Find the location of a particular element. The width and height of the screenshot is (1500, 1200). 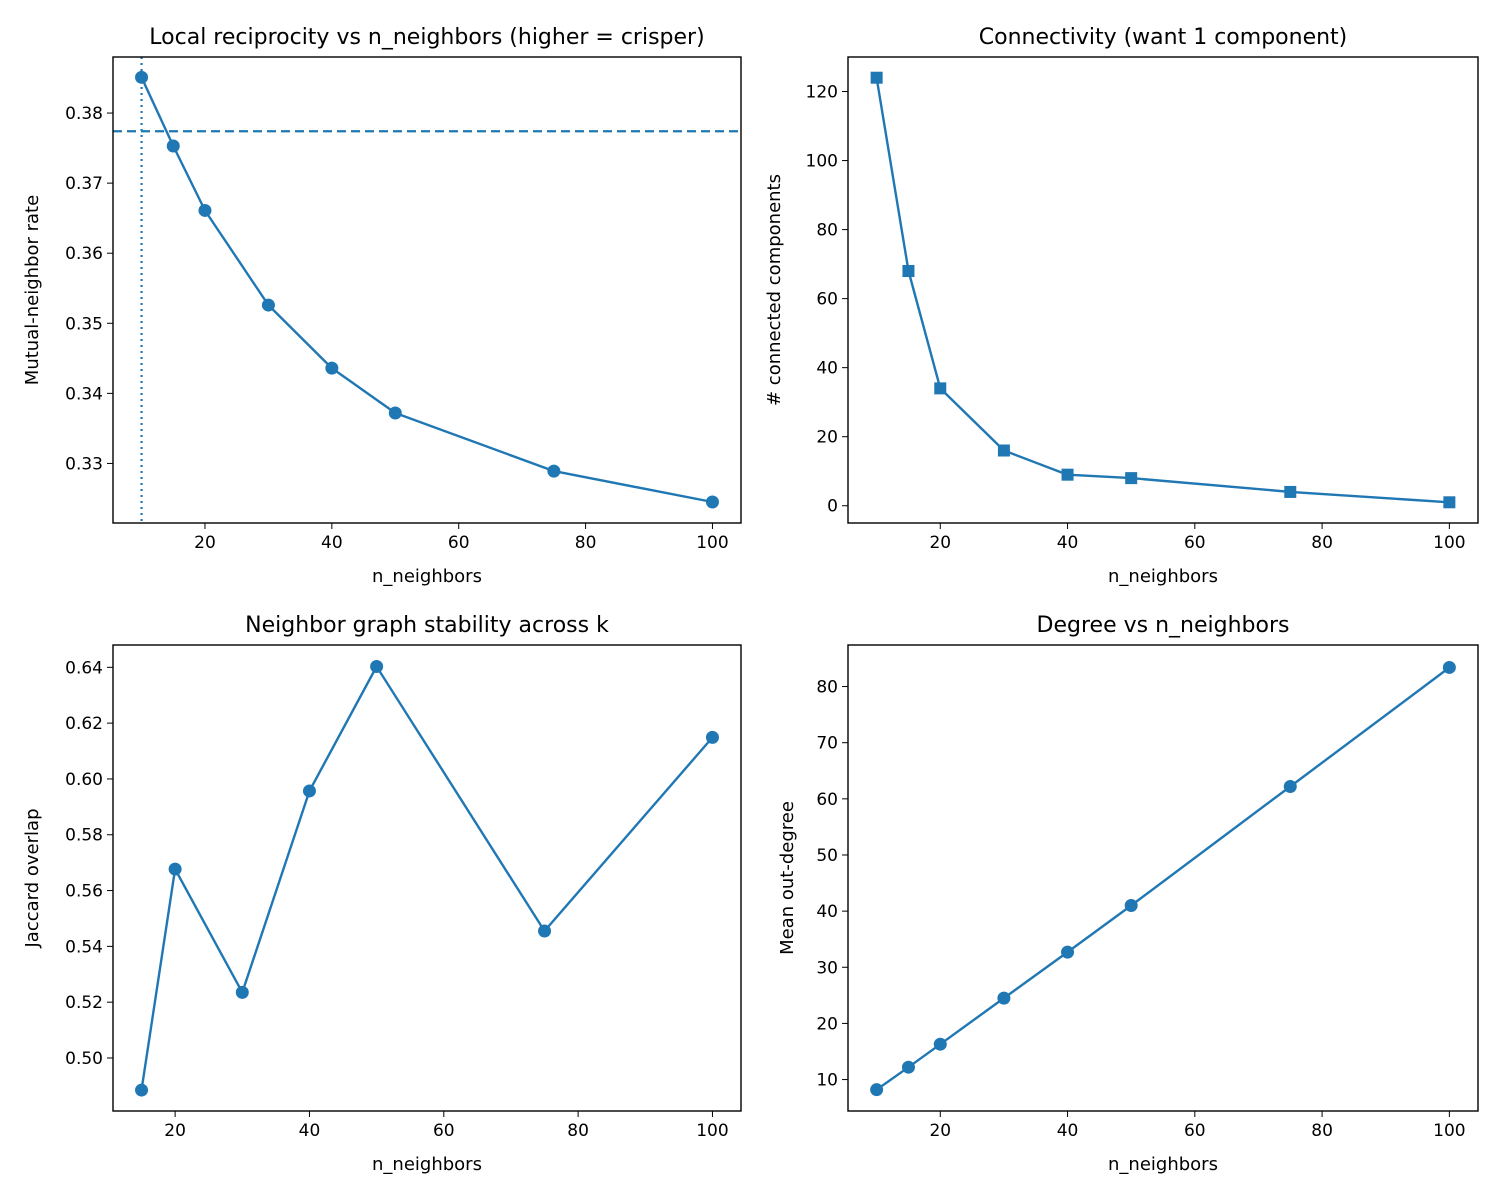

y-tick-label: 0.34 is located at coordinates (84, 394).